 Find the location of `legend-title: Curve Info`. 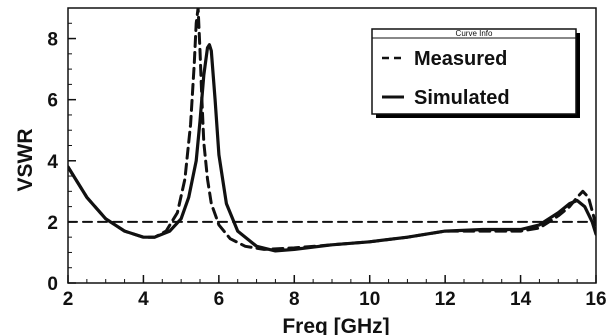

legend-title: Curve Info is located at coordinates (474, 33).